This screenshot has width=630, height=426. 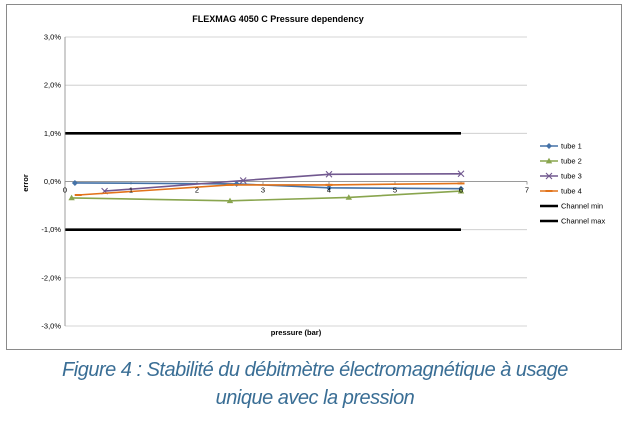 I want to click on x-tick-label: 3, so click(x=263, y=190).